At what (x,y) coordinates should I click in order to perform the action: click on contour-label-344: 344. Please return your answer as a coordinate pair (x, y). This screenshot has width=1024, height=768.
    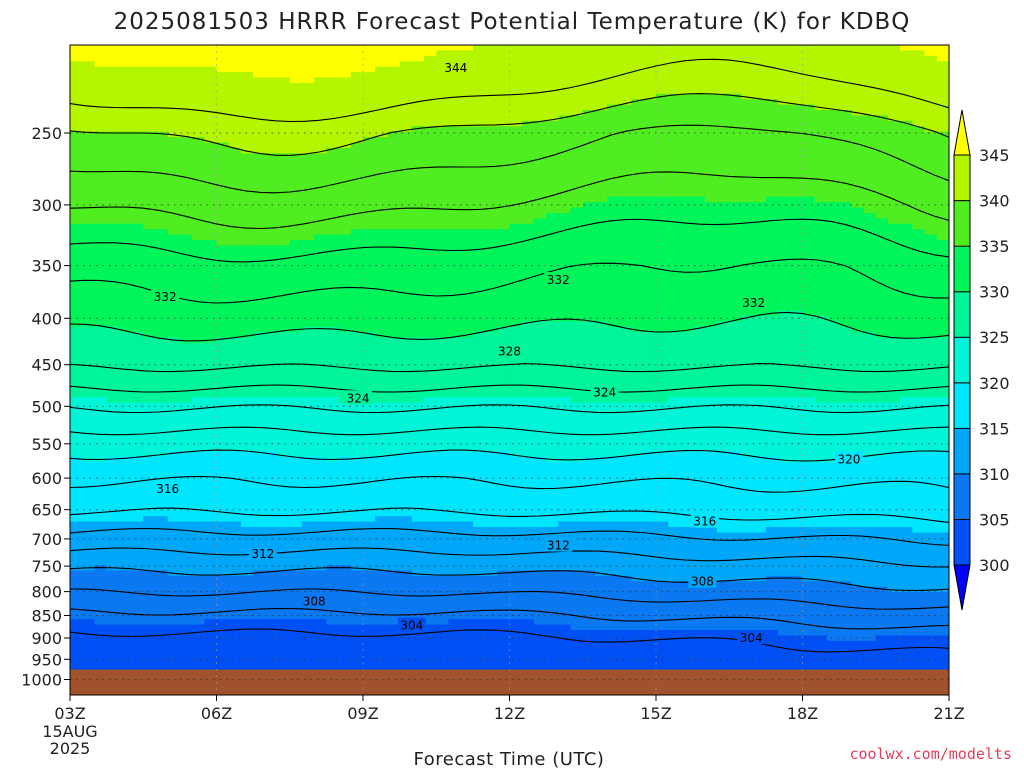
    Looking at the image, I should click on (455, 67).